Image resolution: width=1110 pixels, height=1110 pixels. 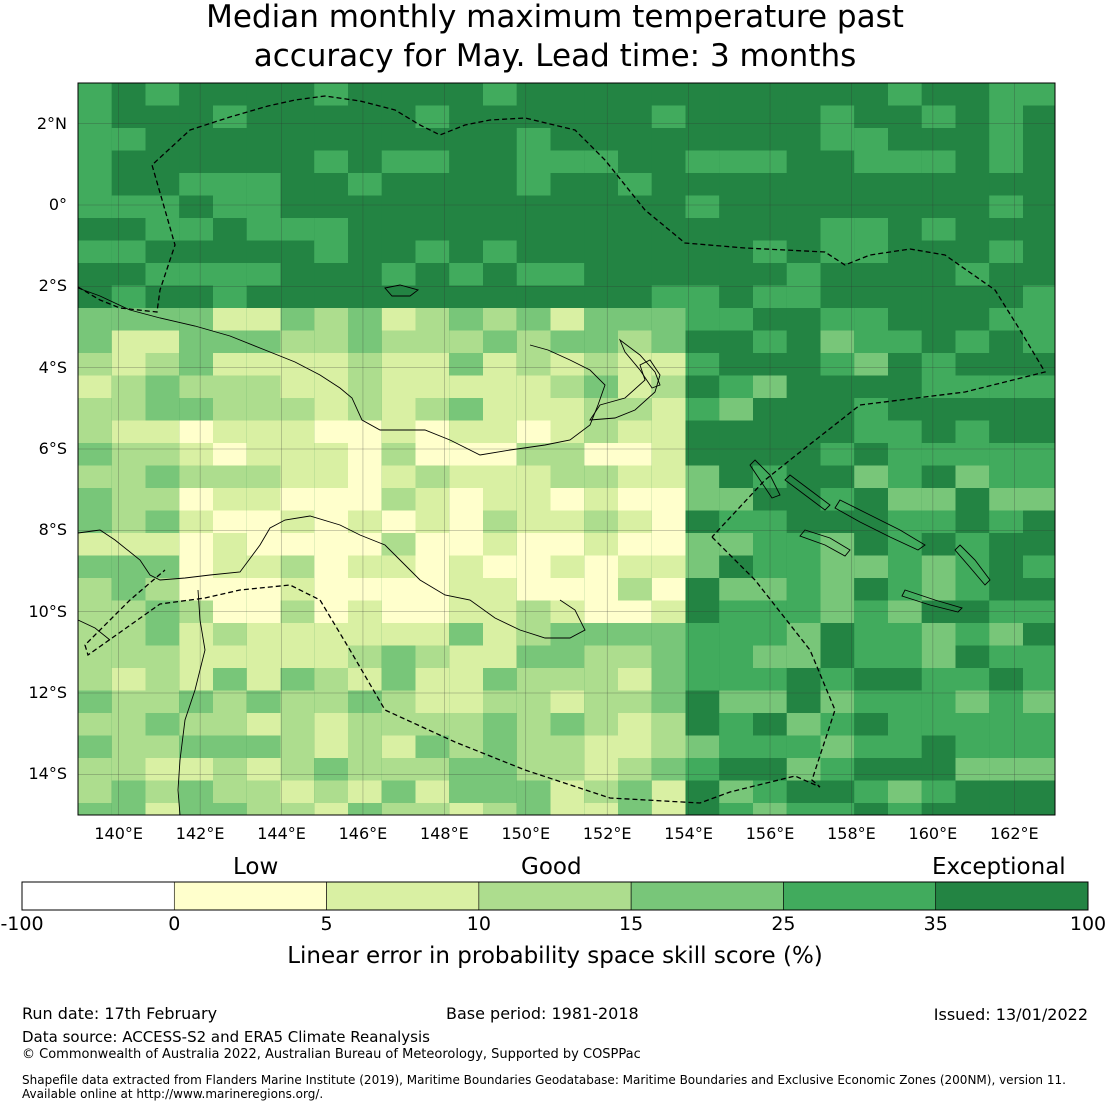 I want to click on lon-label: 154°E, so click(x=688, y=833).